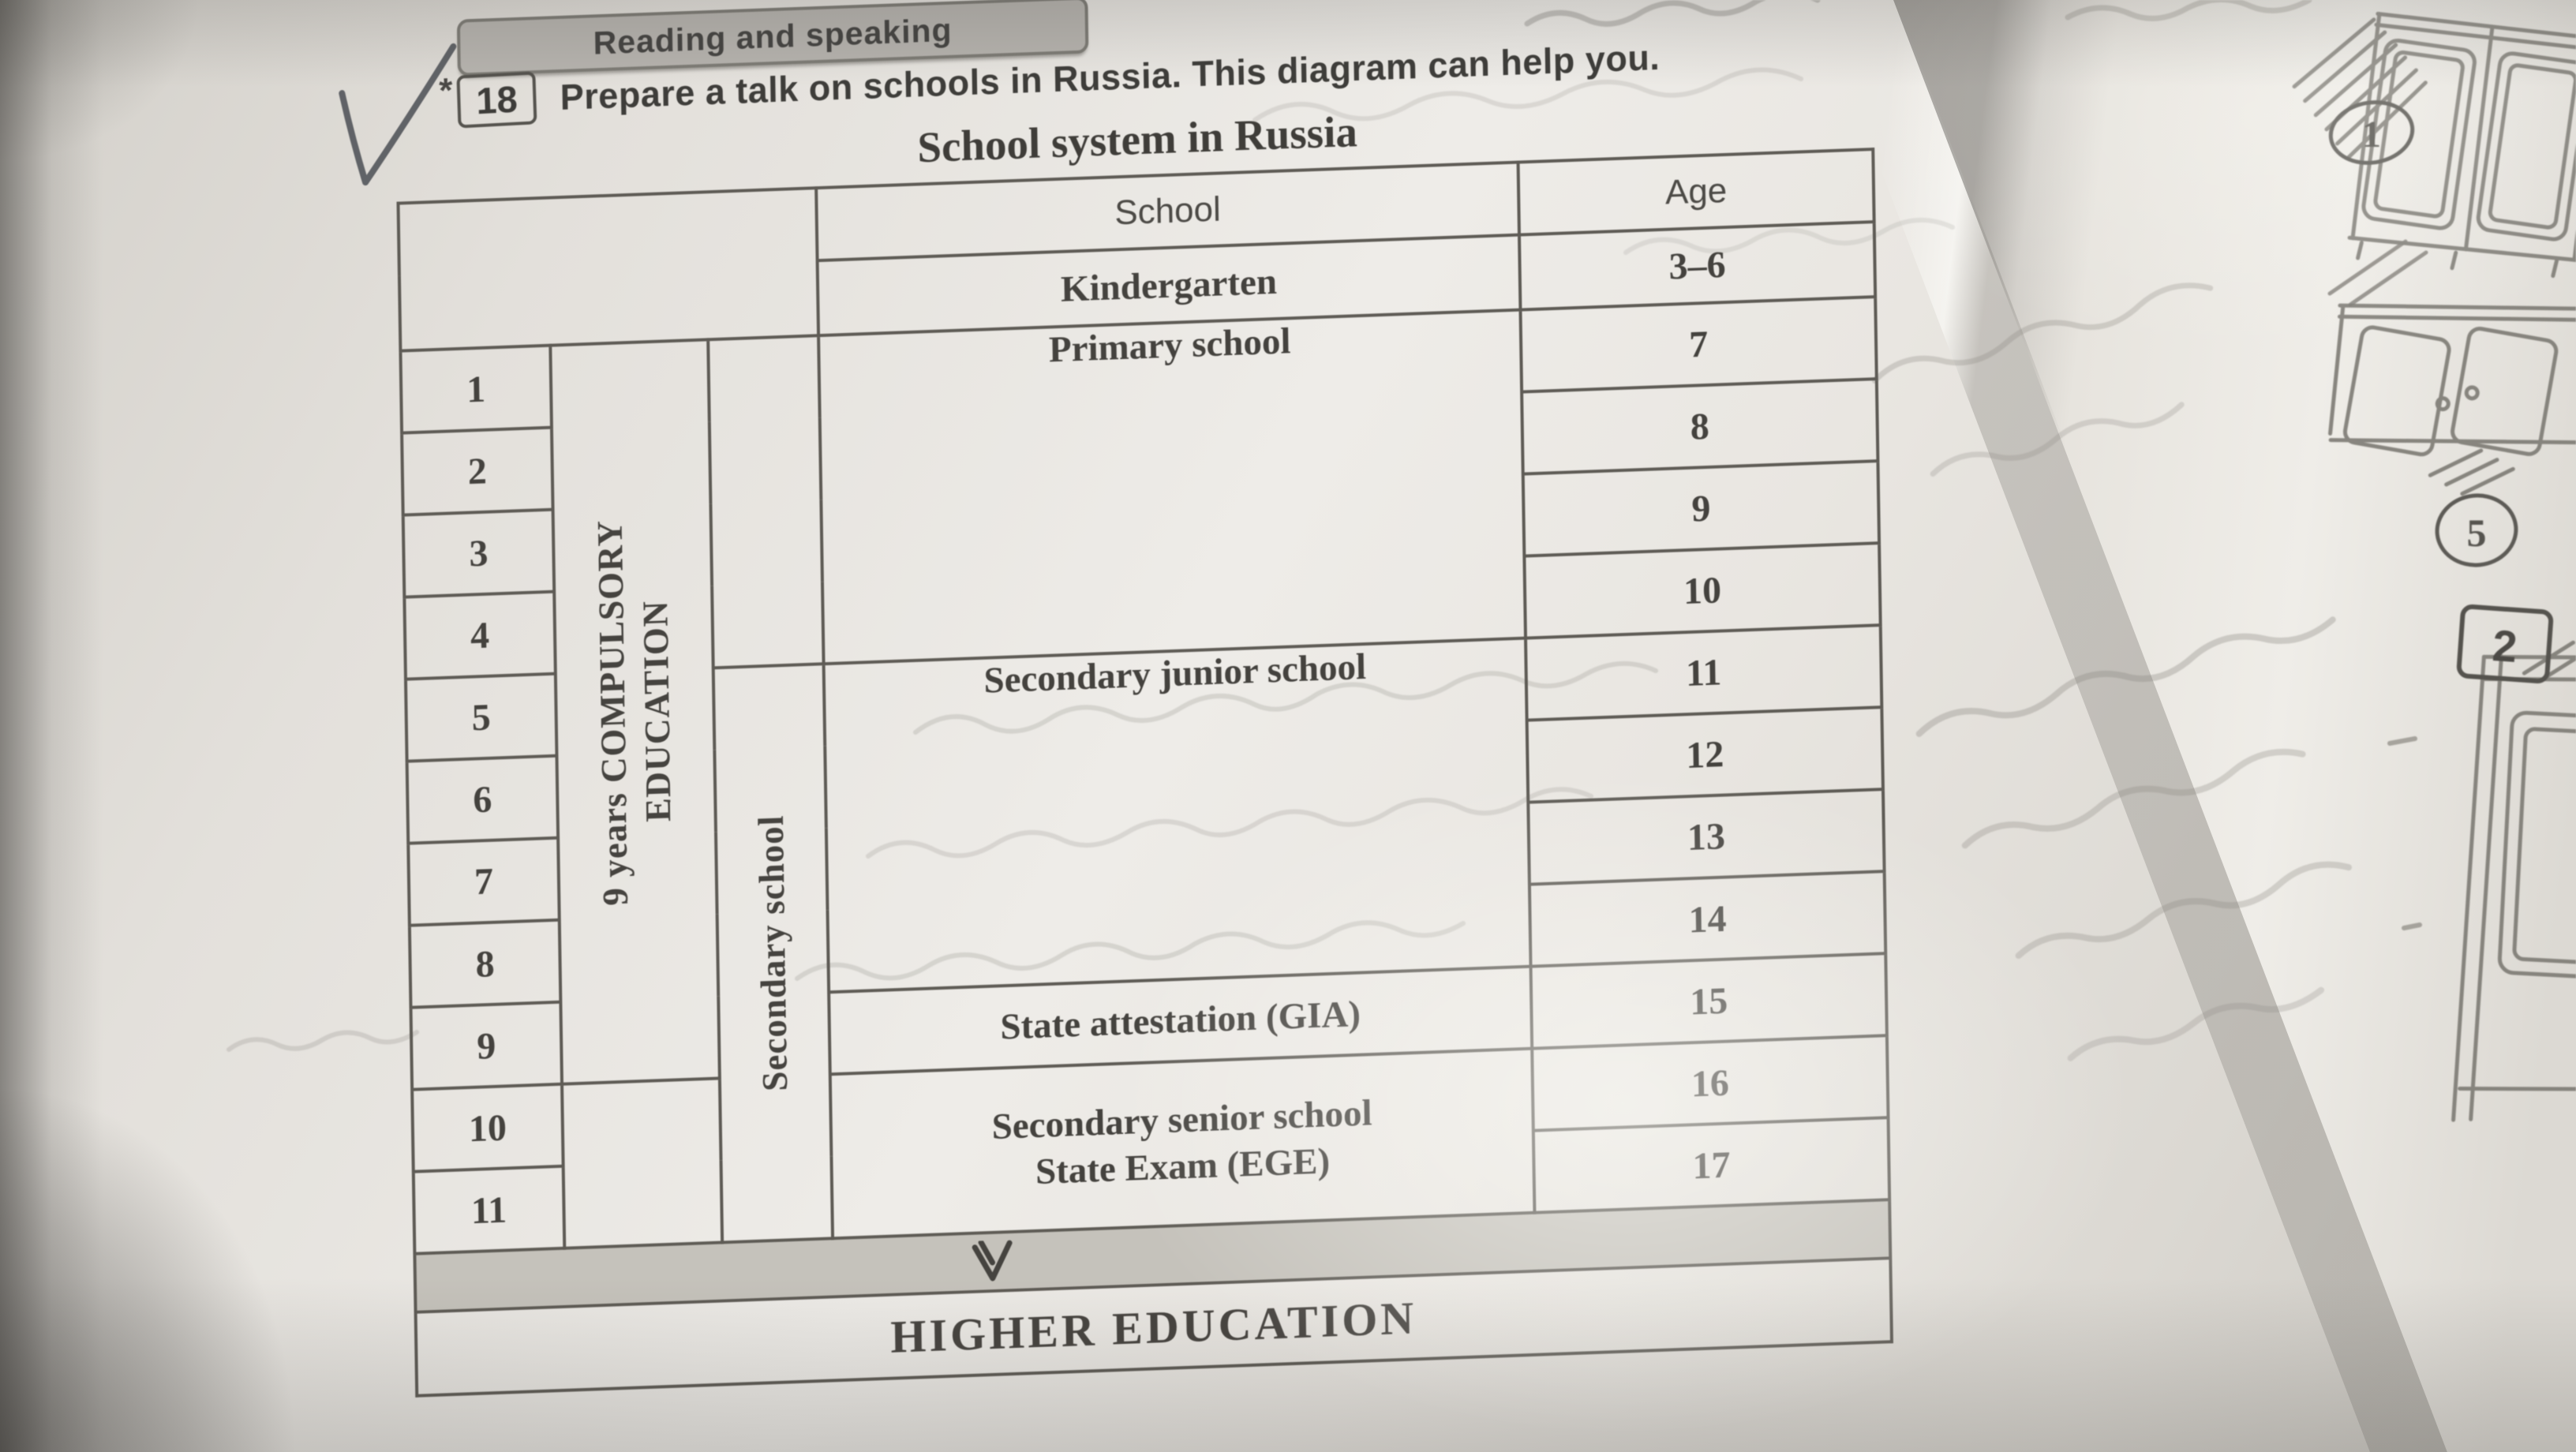 This screenshot has height=1452, width=2576. Describe the element at coordinates (1698, 344) in the screenshot. I see `age-cell: 7` at that location.